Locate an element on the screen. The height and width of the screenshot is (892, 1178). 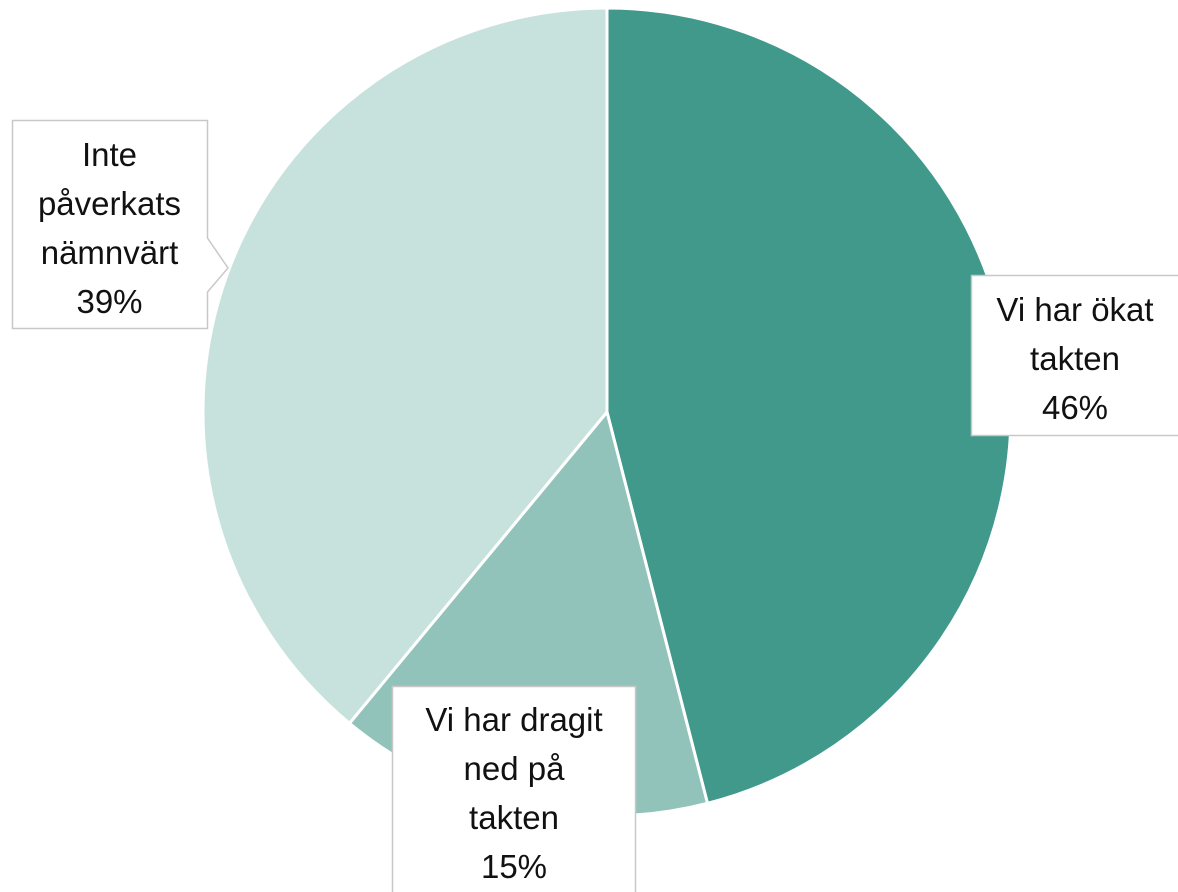
value-label: 46% is located at coordinates (1075, 407).